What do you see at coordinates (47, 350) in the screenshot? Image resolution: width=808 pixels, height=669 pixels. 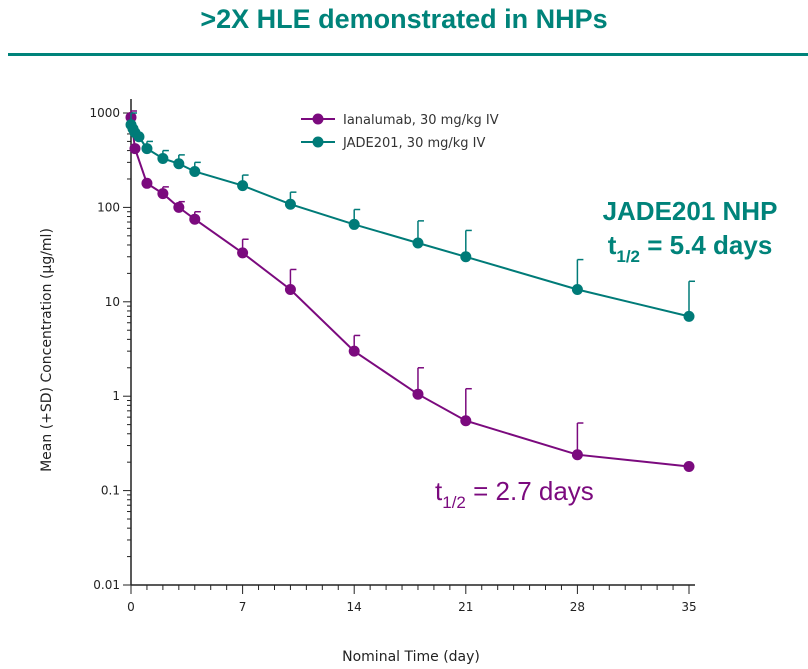 I see `y-axis-title: Mean (+SD) Concentration (µg/ml)` at bounding box center [47, 350].